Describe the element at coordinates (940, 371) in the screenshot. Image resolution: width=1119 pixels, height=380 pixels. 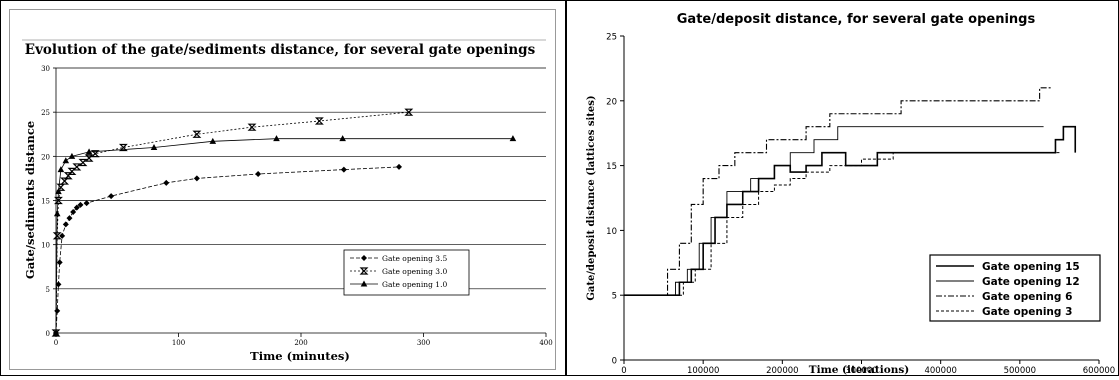
I see `x-tick-label: 400000` at that location.